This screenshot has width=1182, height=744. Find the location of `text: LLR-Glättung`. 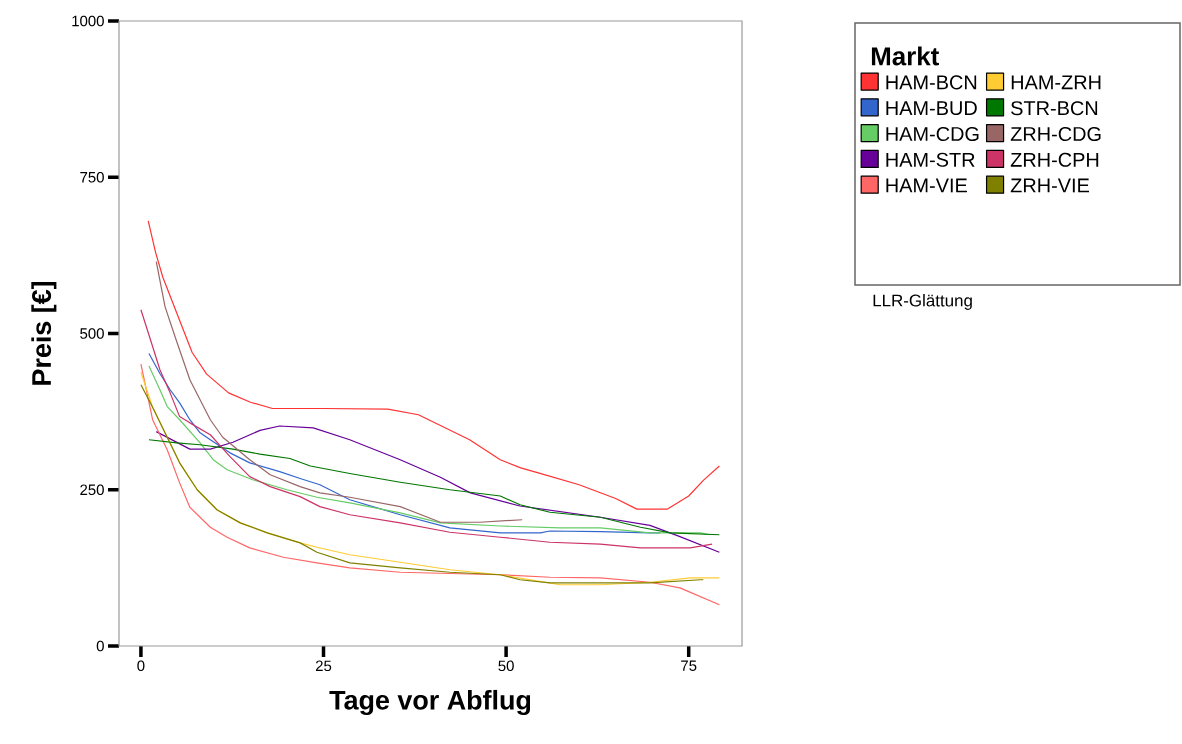

text: LLR-Glättung is located at coordinates (922, 302).